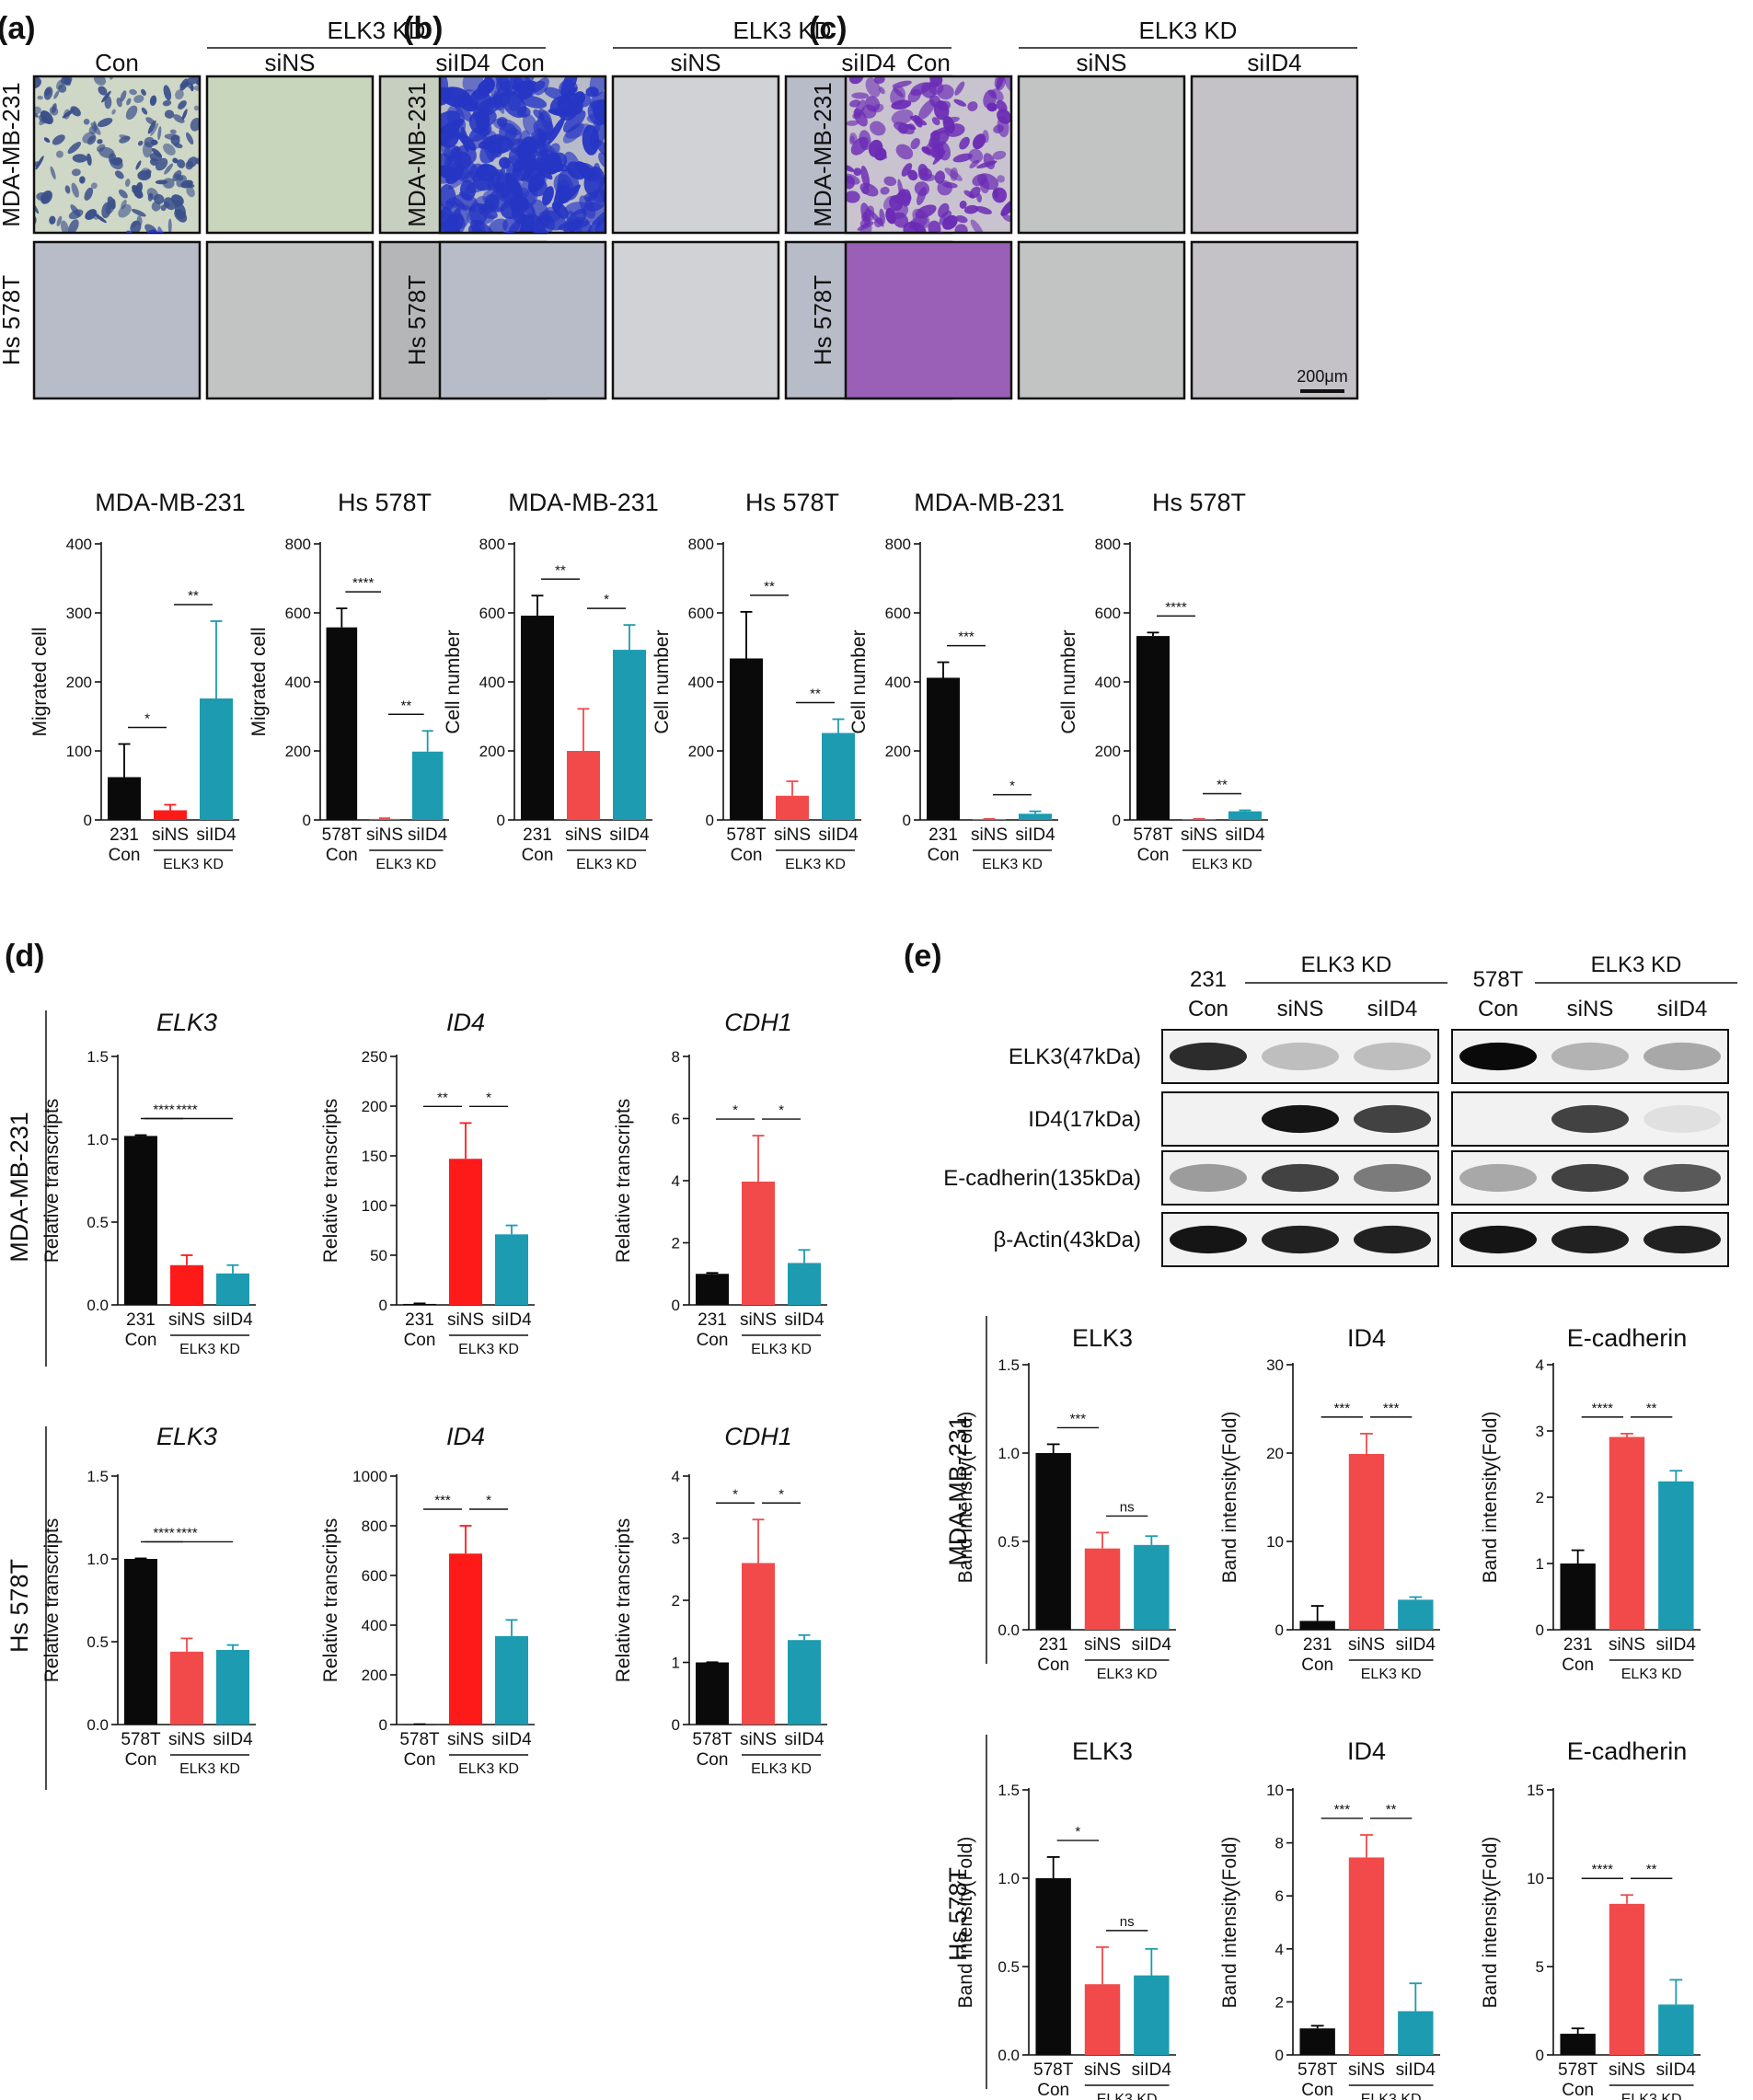  Describe the element at coordinates (1498, 980) in the screenshot. I see `blot-lane-label: 578T` at that location.